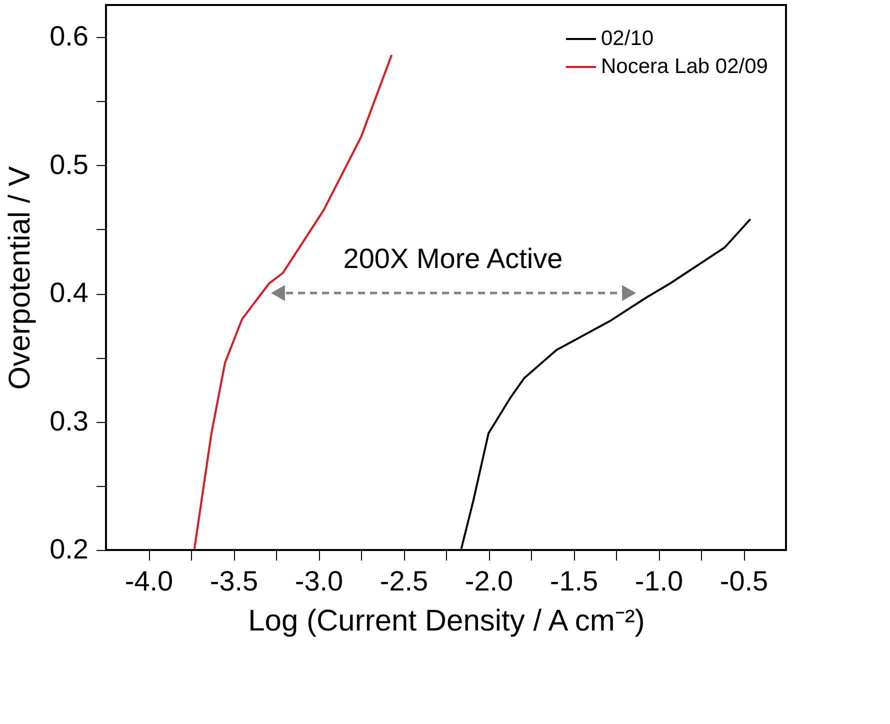 This screenshot has width=890, height=724. What do you see at coordinates (69, 164) in the screenshot?
I see `y-tick-label: 0.5` at bounding box center [69, 164].